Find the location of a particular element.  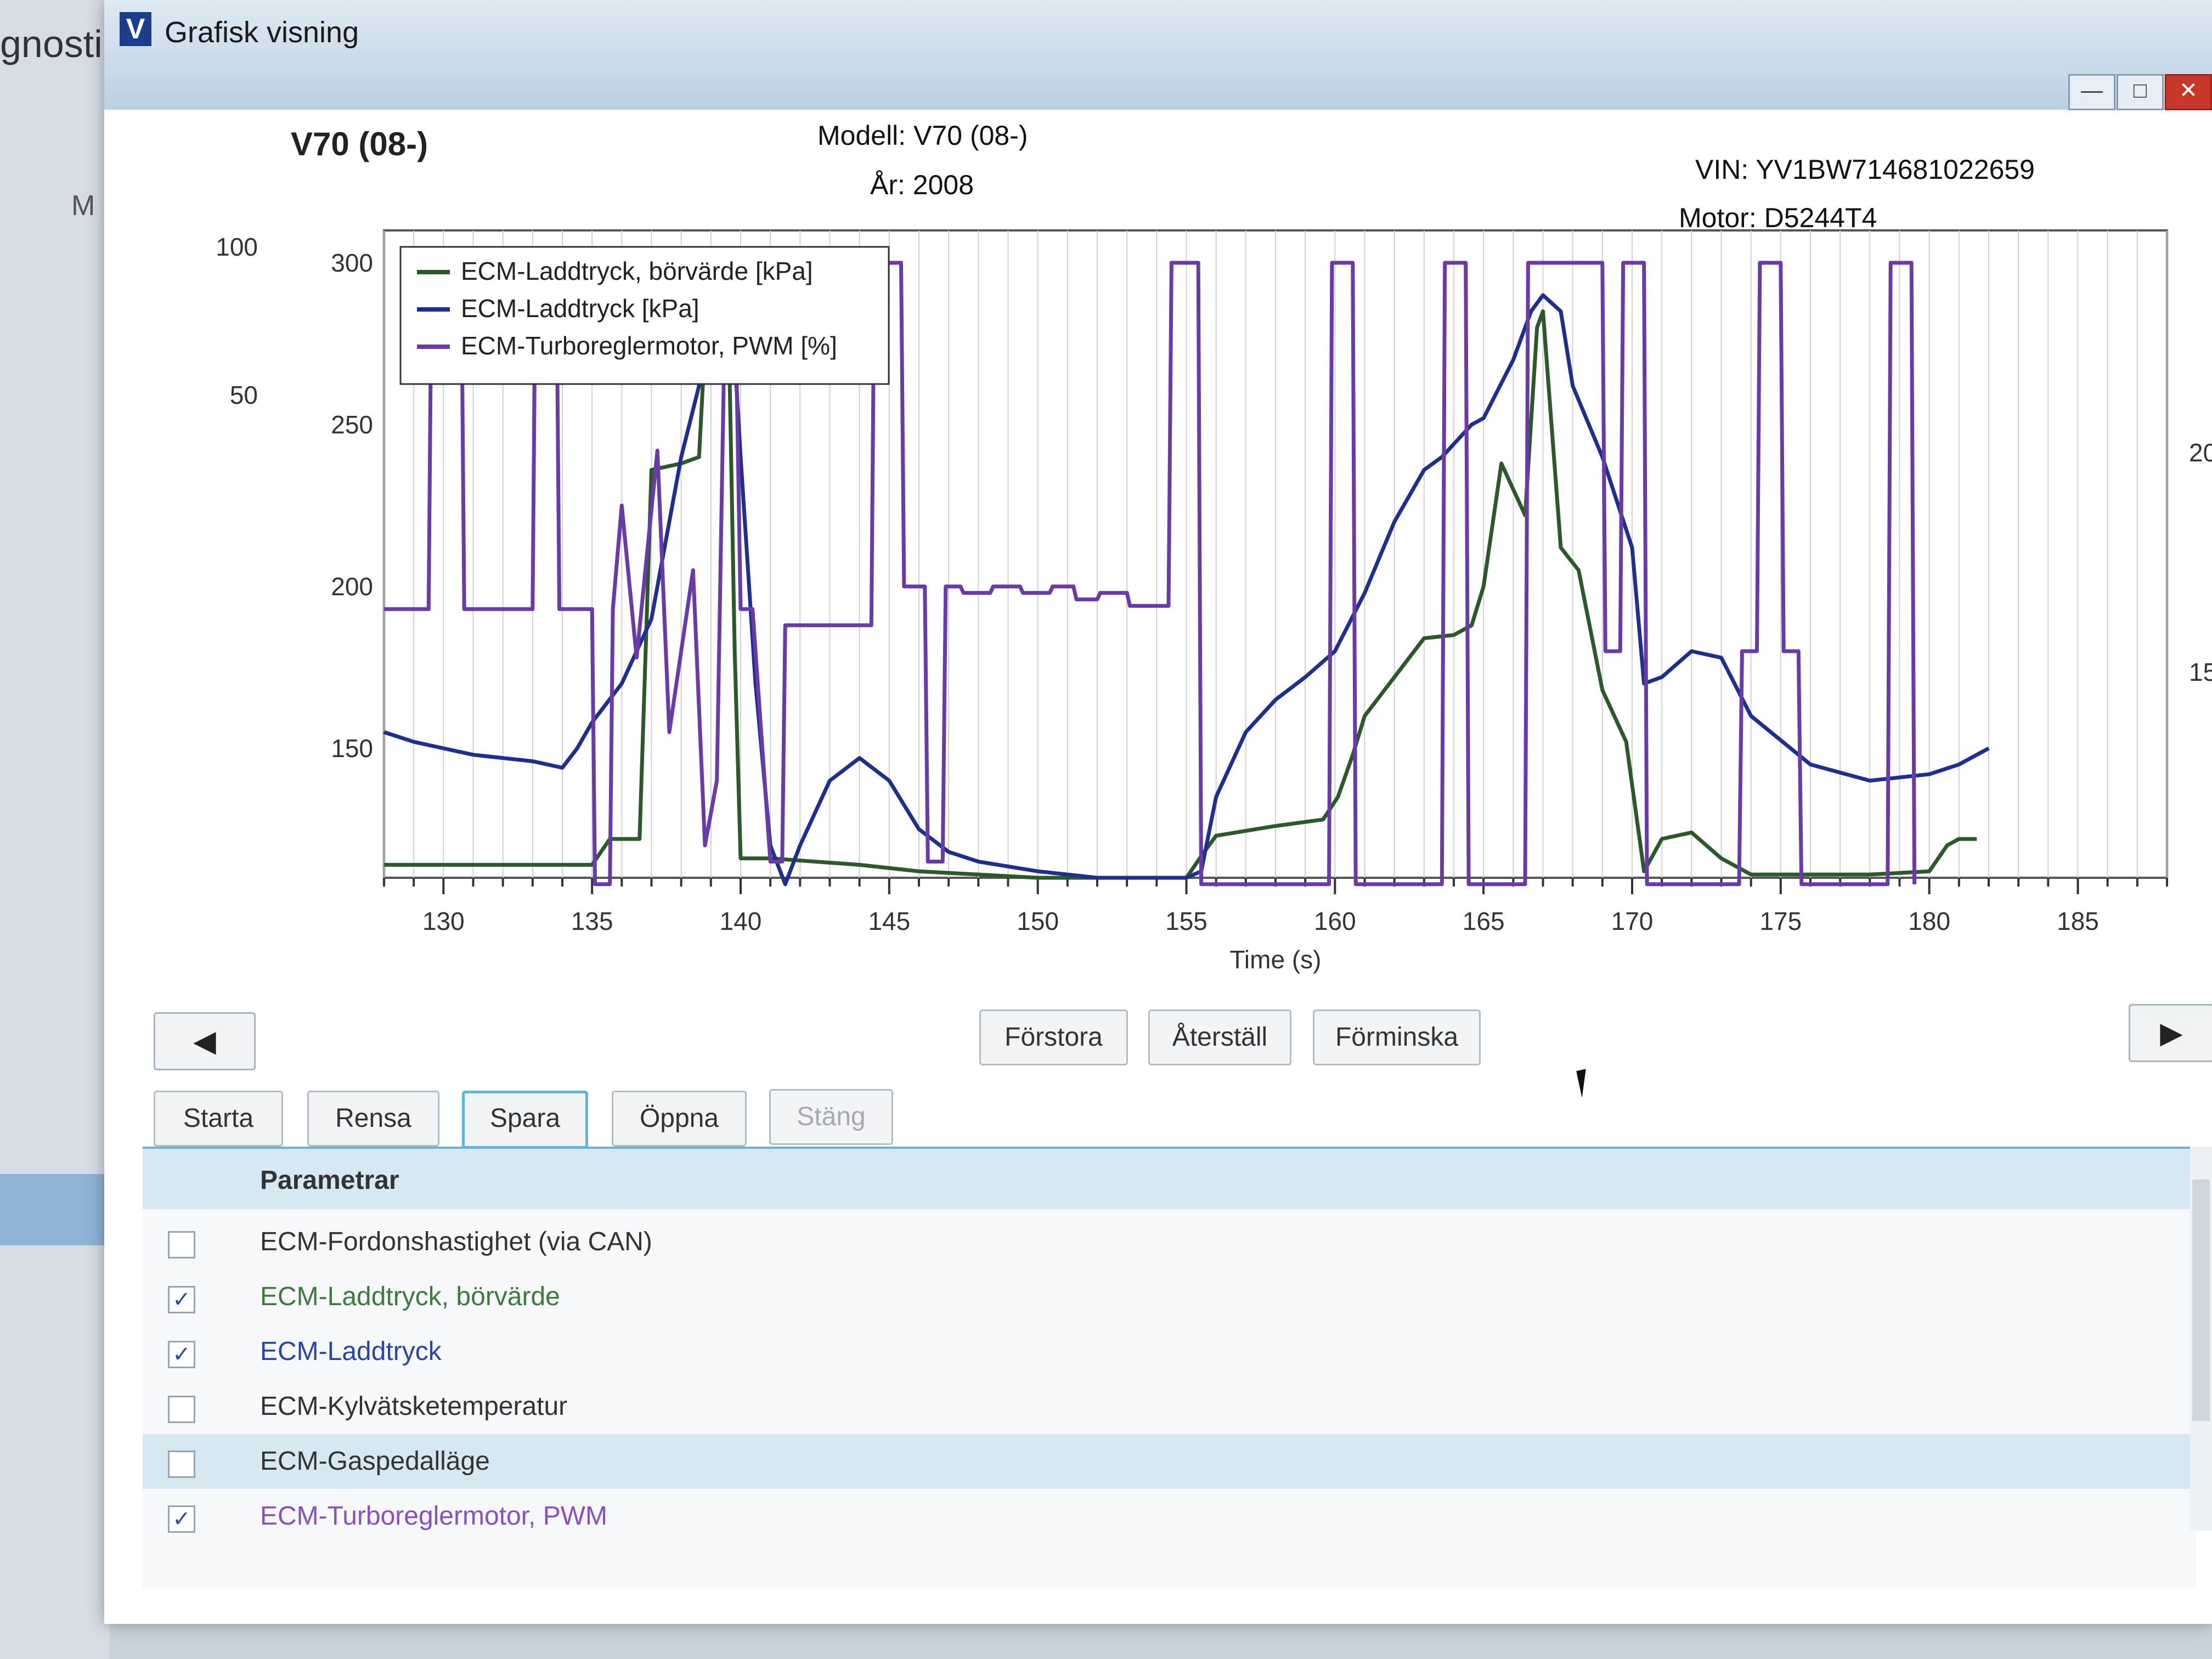

background-app-side-label: M is located at coordinates (83, 206).